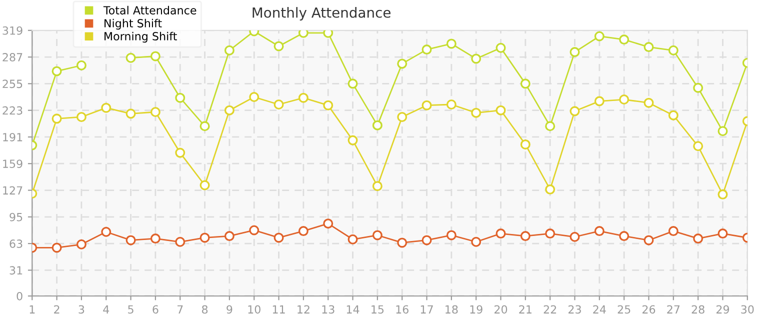 The image size is (765, 320). I want to click on y-tick-label: 287, so click(12, 57).